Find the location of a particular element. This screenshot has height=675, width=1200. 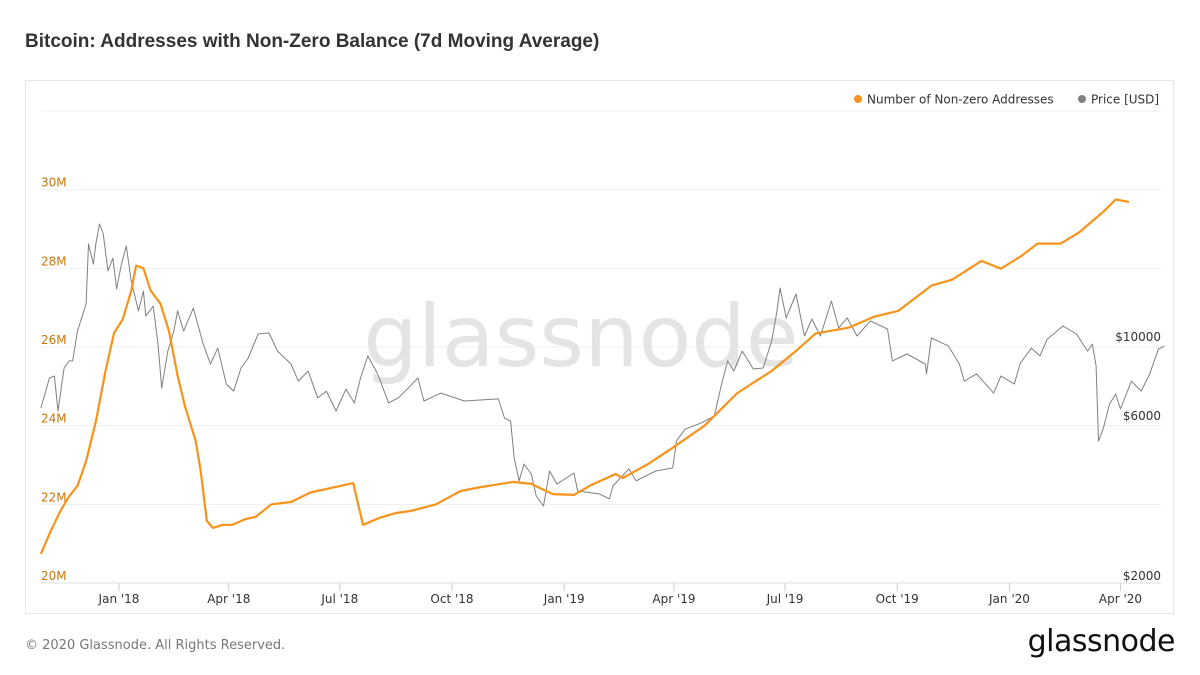

x-tick-label: Oct '18 is located at coordinates (451, 599).